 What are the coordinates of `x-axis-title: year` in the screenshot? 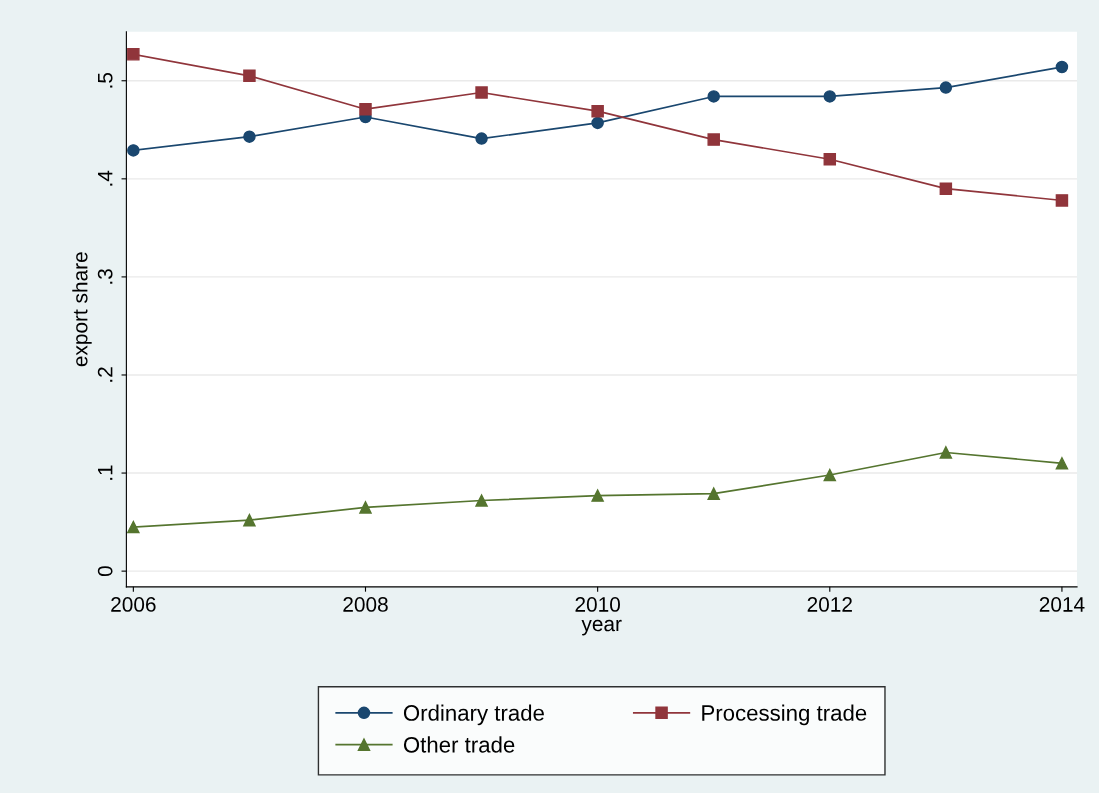 It's located at (601, 627).